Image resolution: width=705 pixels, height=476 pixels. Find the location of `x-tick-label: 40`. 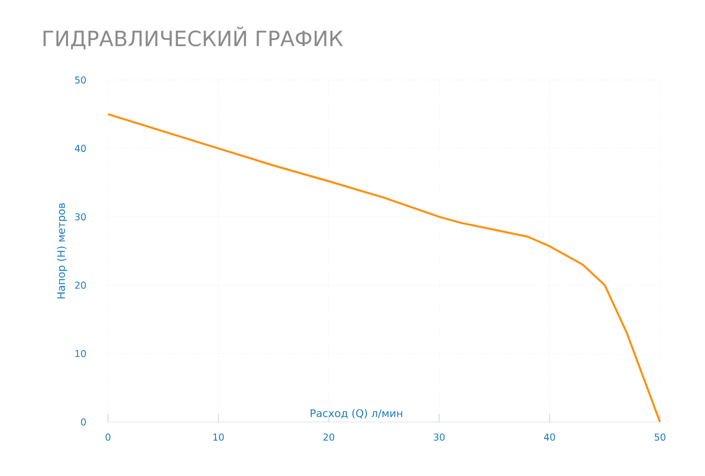

x-tick-label: 40 is located at coordinates (550, 437).